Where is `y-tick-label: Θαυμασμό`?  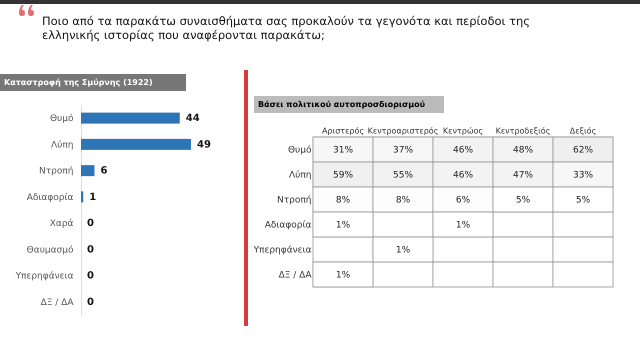
y-tick-label: Θαυμασμό is located at coordinates (50, 250).